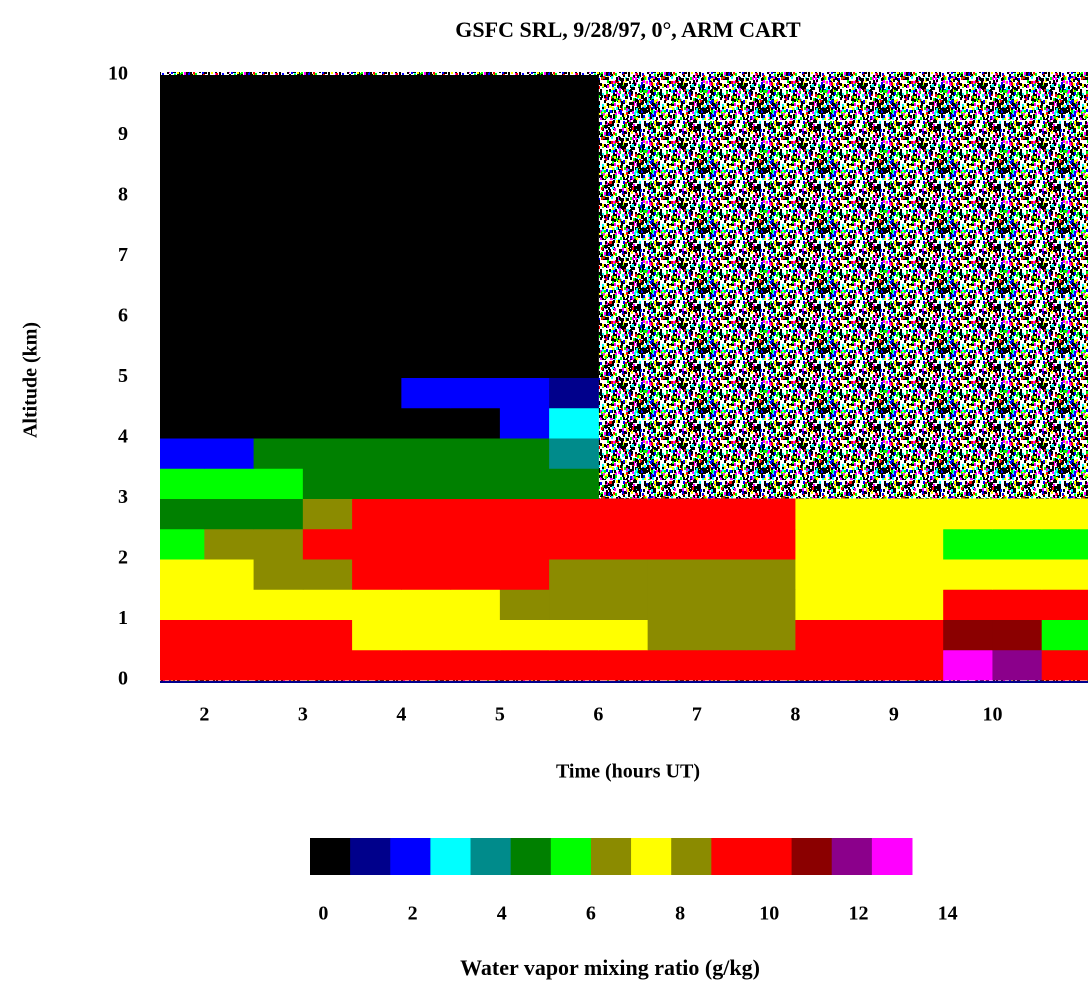  Describe the element at coordinates (303, 715) in the screenshot. I see `x-tick-label: 3` at that location.